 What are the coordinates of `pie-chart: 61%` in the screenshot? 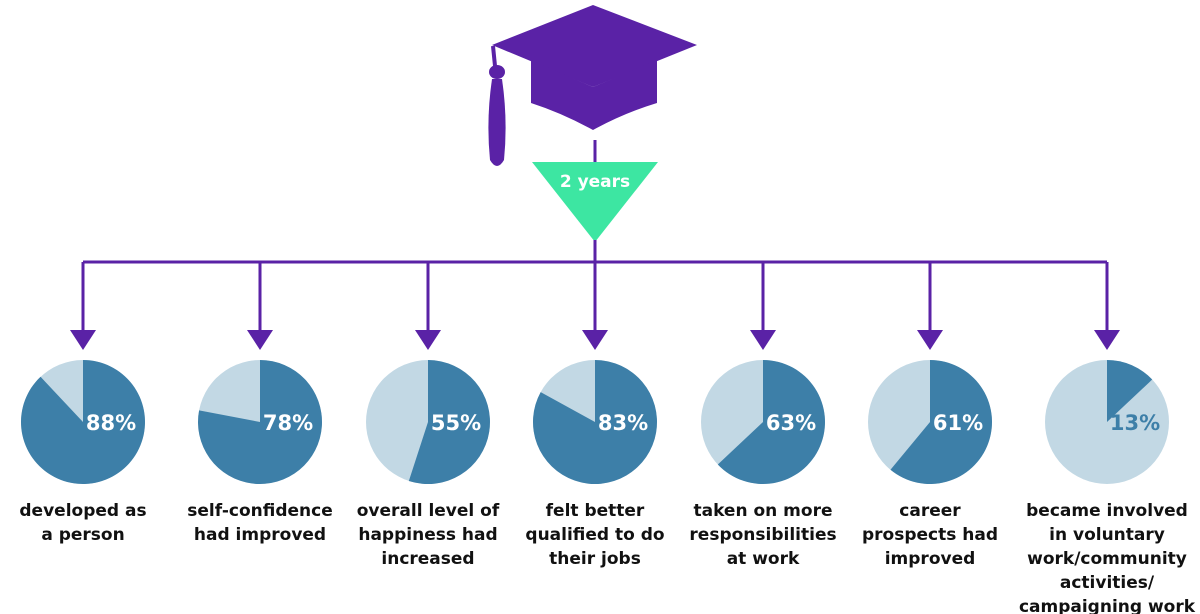 It's located at (930, 422).